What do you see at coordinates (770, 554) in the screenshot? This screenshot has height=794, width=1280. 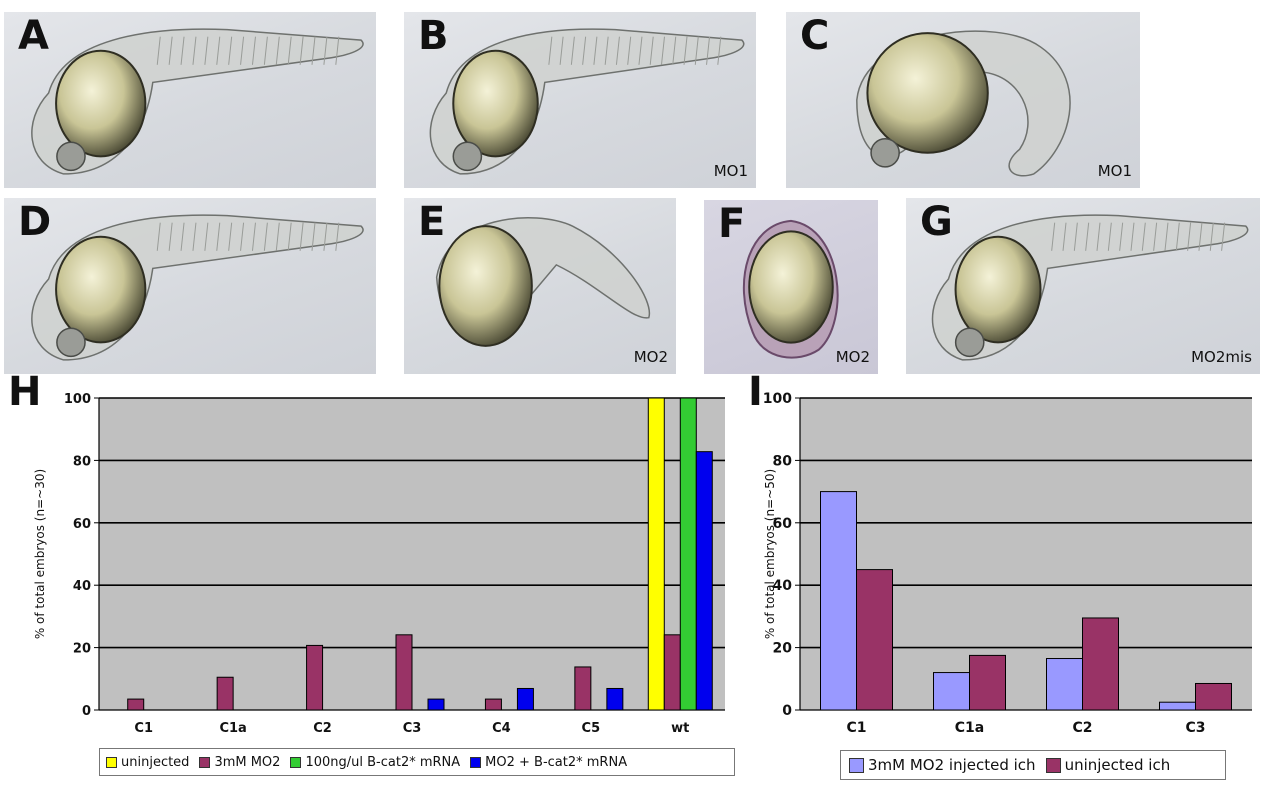 I see `y-axis-label: % of total embryos (n=~50)` at bounding box center [770, 554].